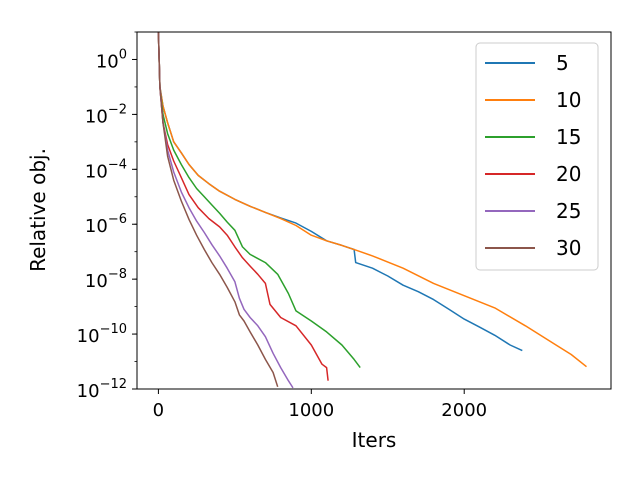  What do you see at coordinates (111, 59) in the screenshot?
I see `y-tick-label: 10⁰` at bounding box center [111, 59].